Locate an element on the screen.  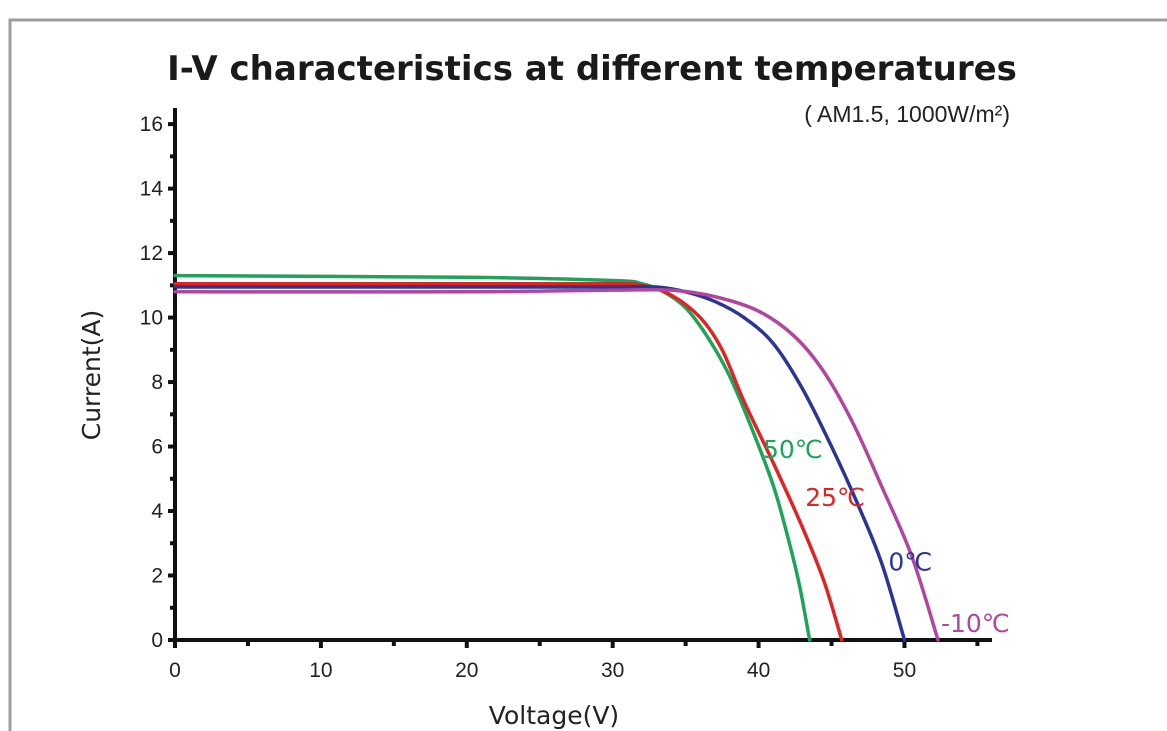
x-tick-label: 0 is located at coordinates (175, 670).